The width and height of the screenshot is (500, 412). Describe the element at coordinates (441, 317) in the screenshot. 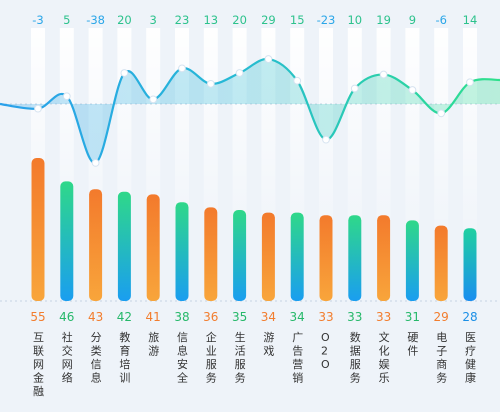

I see `value-label: 29` at that location.